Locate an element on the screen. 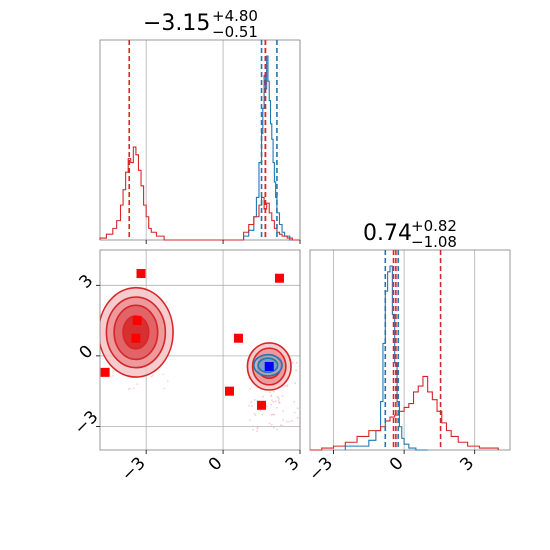 Image resolution: width=550 pixels, height=550 pixels. joint-plot-area is located at coordinates (199, 359).